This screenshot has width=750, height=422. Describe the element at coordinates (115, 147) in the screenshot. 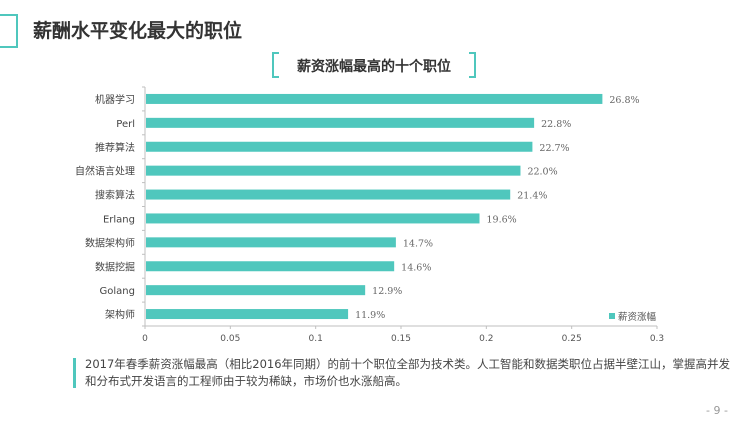

I see `category-label: 推荐算法` at that location.